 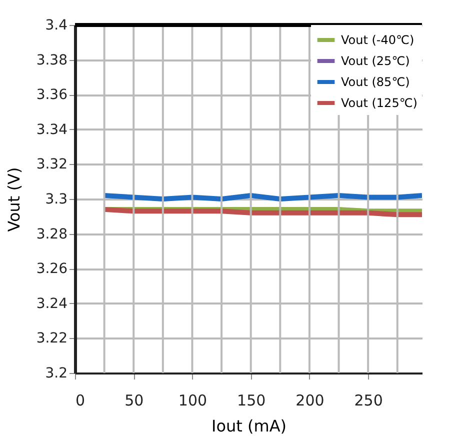 What do you see at coordinates (56, 200) in the screenshot?
I see `y-tick-label: 3.3` at bounding box center [56, 200].